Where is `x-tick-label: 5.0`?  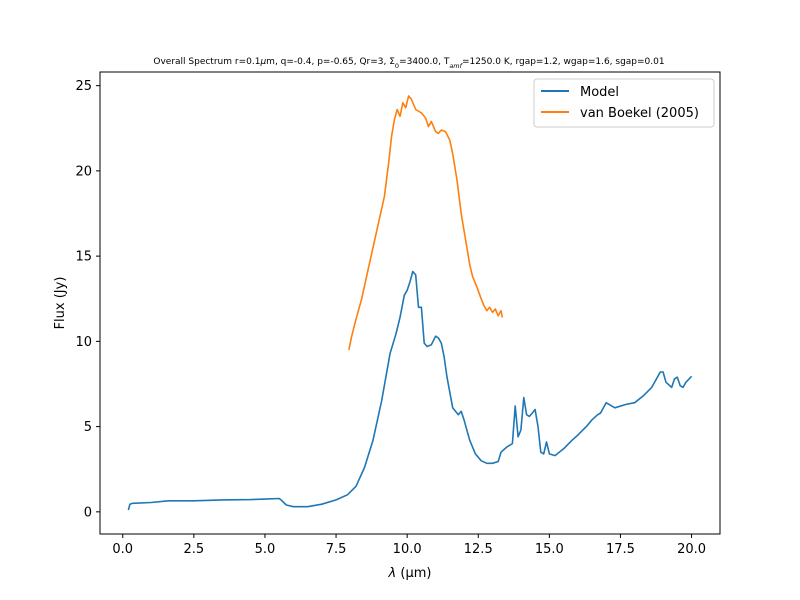 x-tick-label: 5.0 is located at coordinates (265, 549).